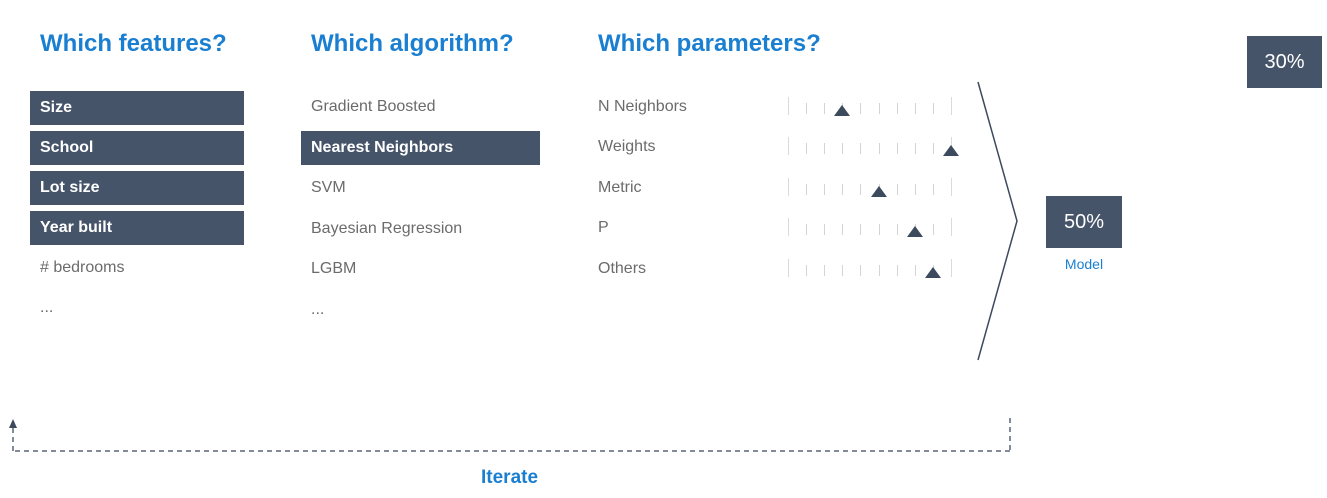 Image resolution: width=1327 pixels, height=498 pixels. What do you see at coordinates (137, 148) in the screenshot?
I see `feature-item: School` at bounding box center [137, 148].